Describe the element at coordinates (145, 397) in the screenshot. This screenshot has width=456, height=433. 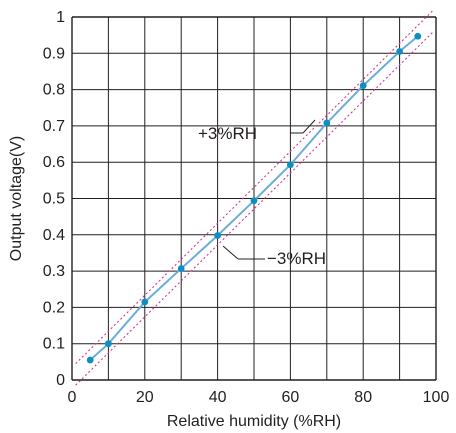
I see `x-tick-label: 20` at that location.